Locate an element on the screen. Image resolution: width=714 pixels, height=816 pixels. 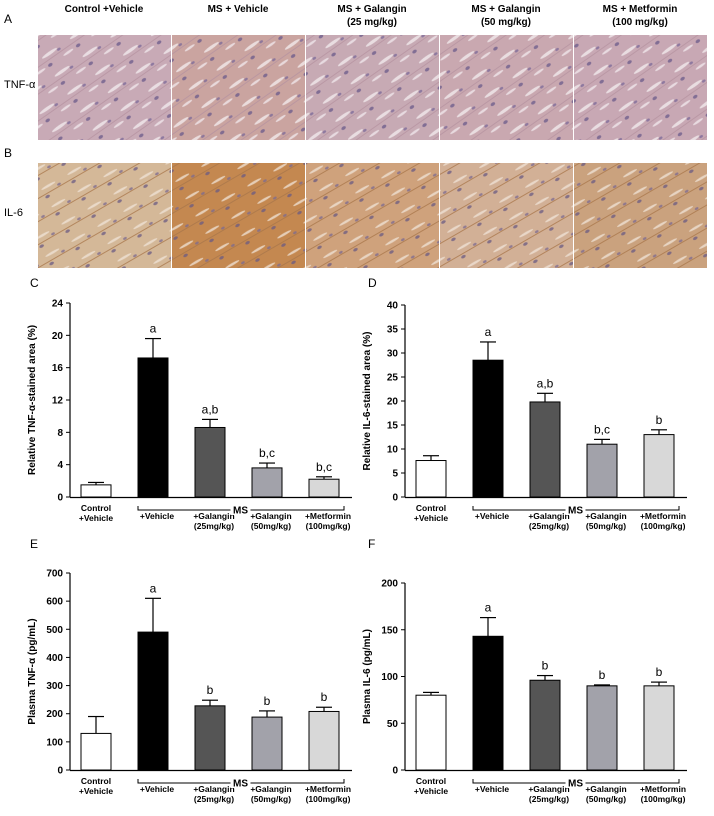
y-tick-label: 10 is located at coordinates (393, 450).